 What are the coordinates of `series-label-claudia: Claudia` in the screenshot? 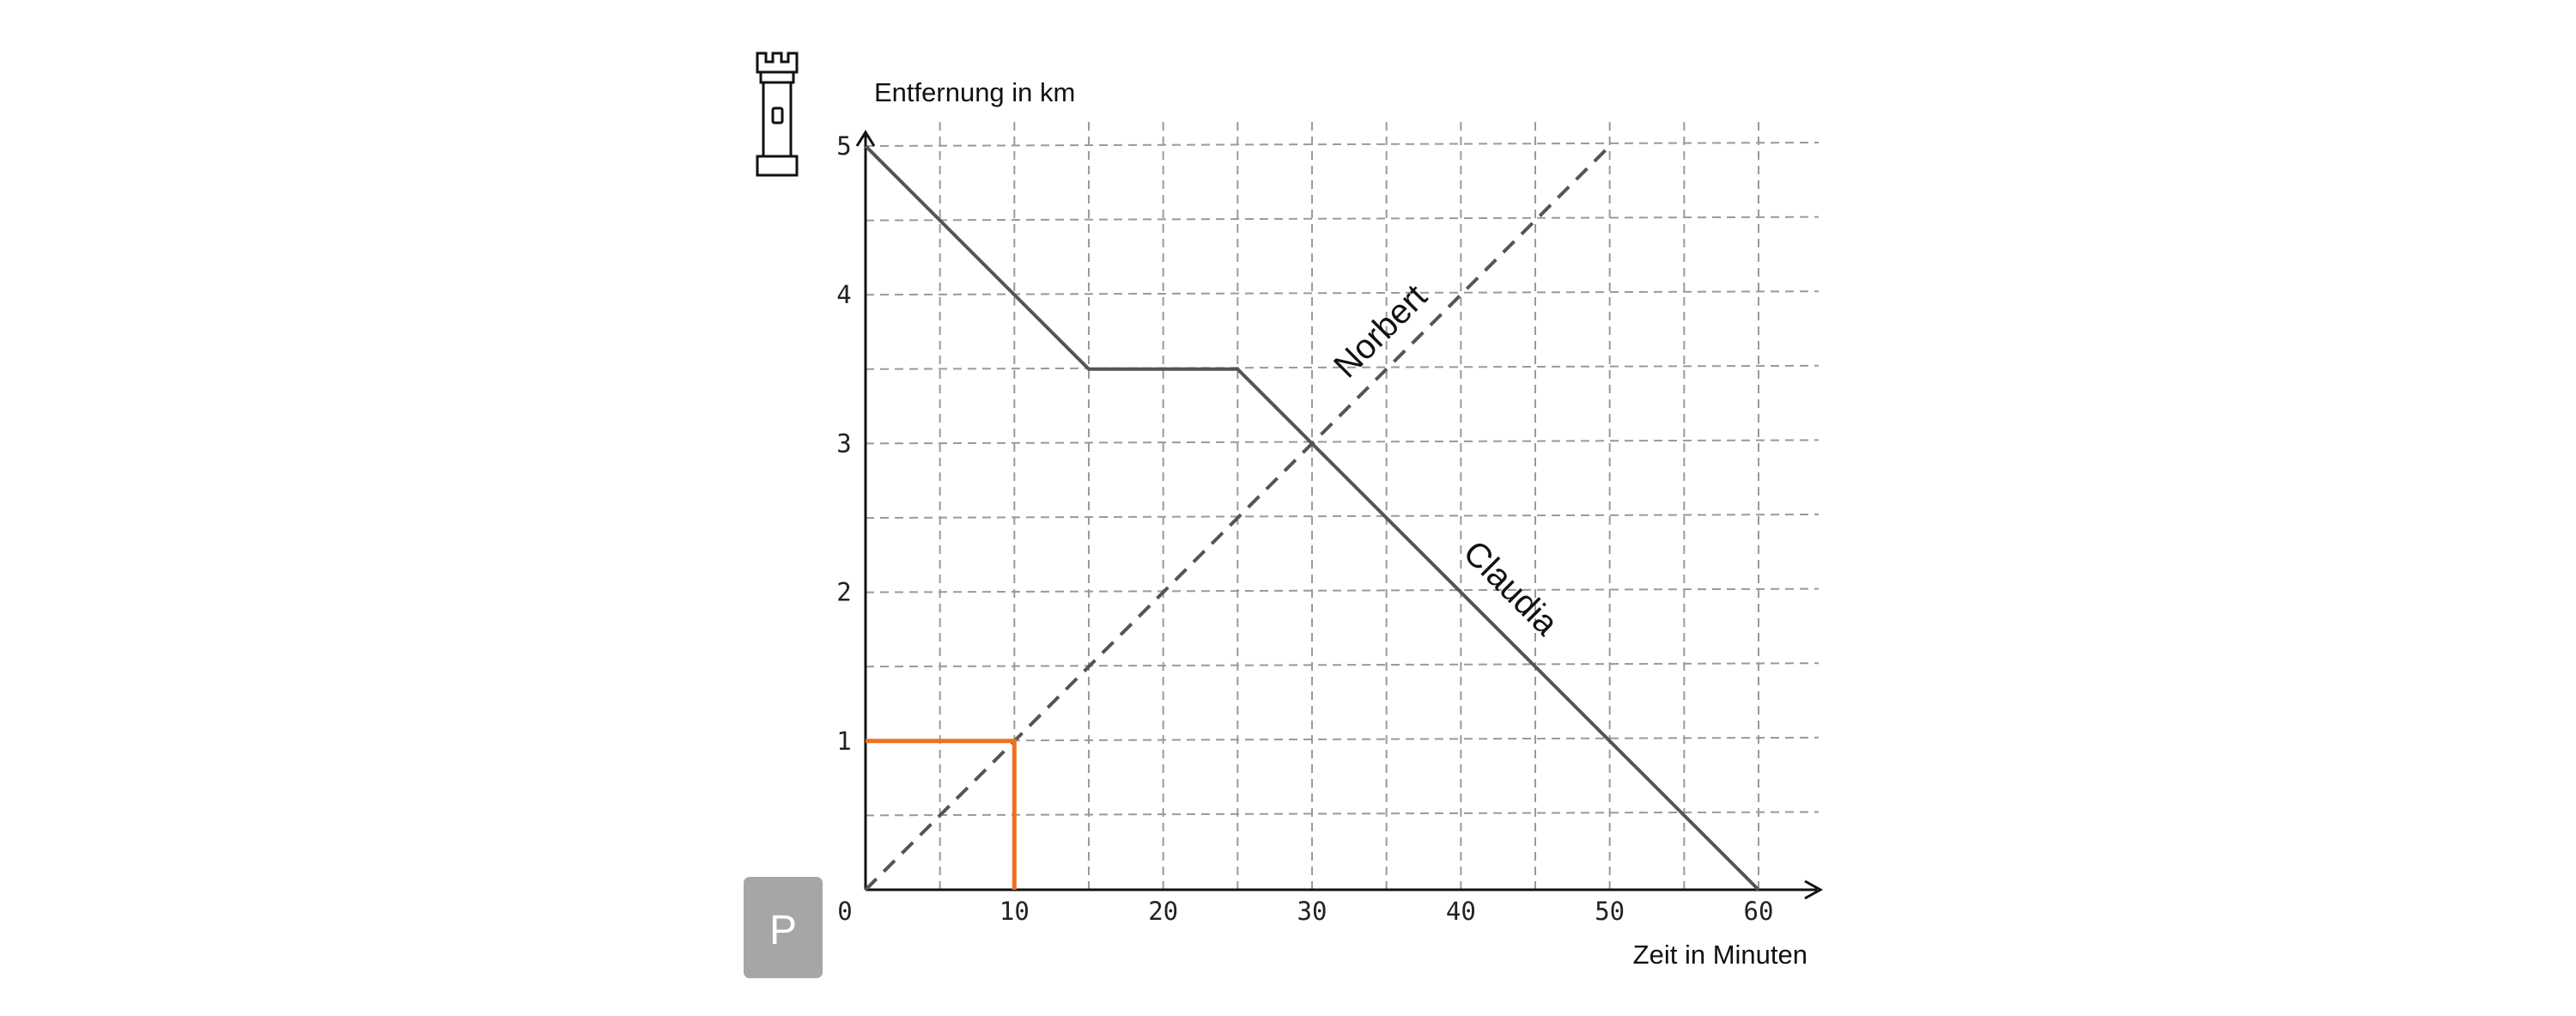 It's located at (1511, 588).